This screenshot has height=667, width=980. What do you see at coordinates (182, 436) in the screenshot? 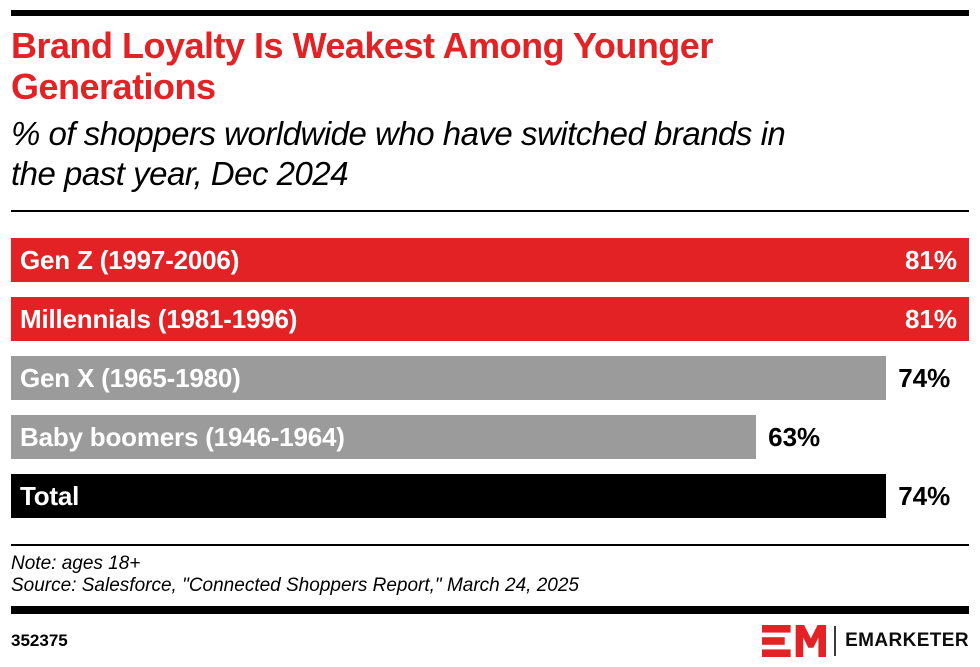
I see `bar-category-label: Baby boomers (1946-1964)` at bounding box center [182, 436].